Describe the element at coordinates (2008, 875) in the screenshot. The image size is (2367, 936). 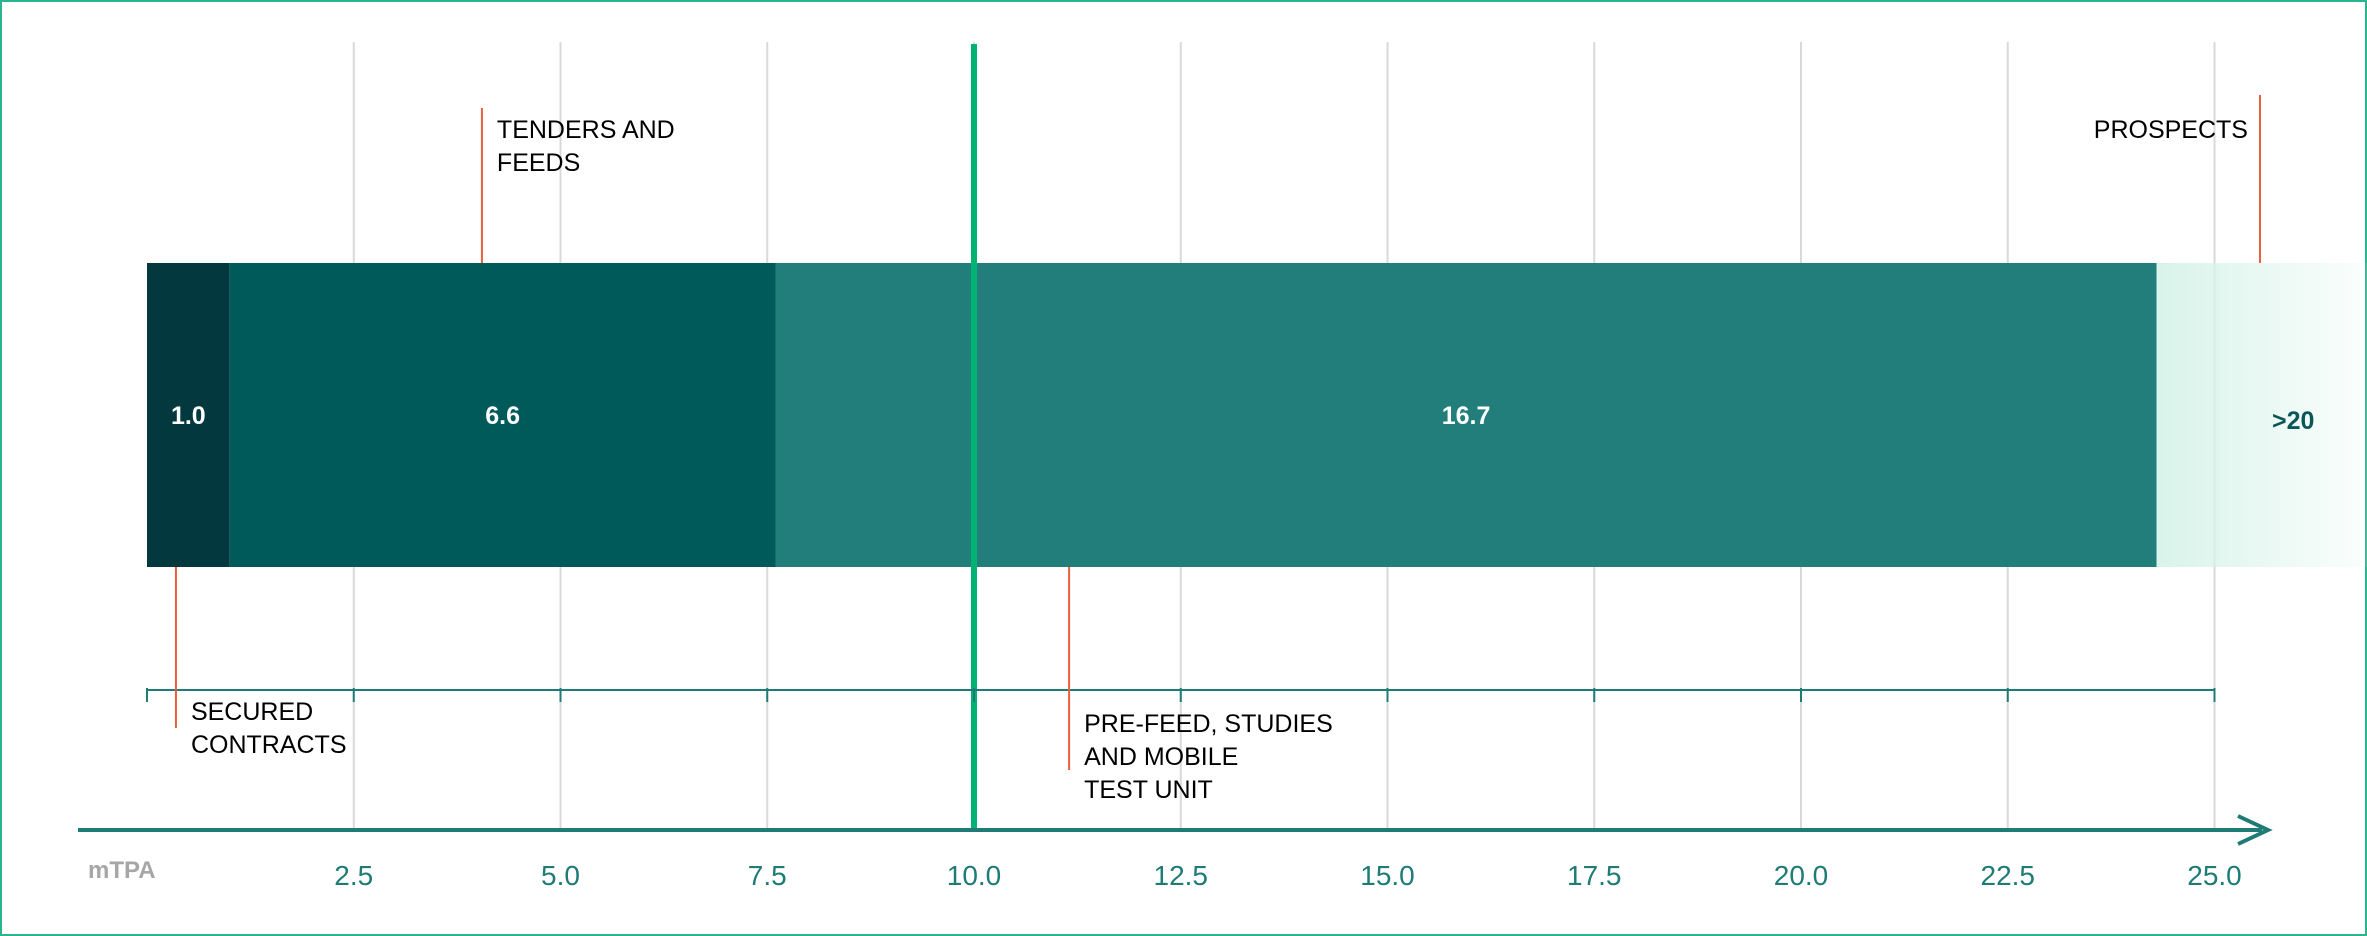
I see `tick-label: 22.5` at that location.